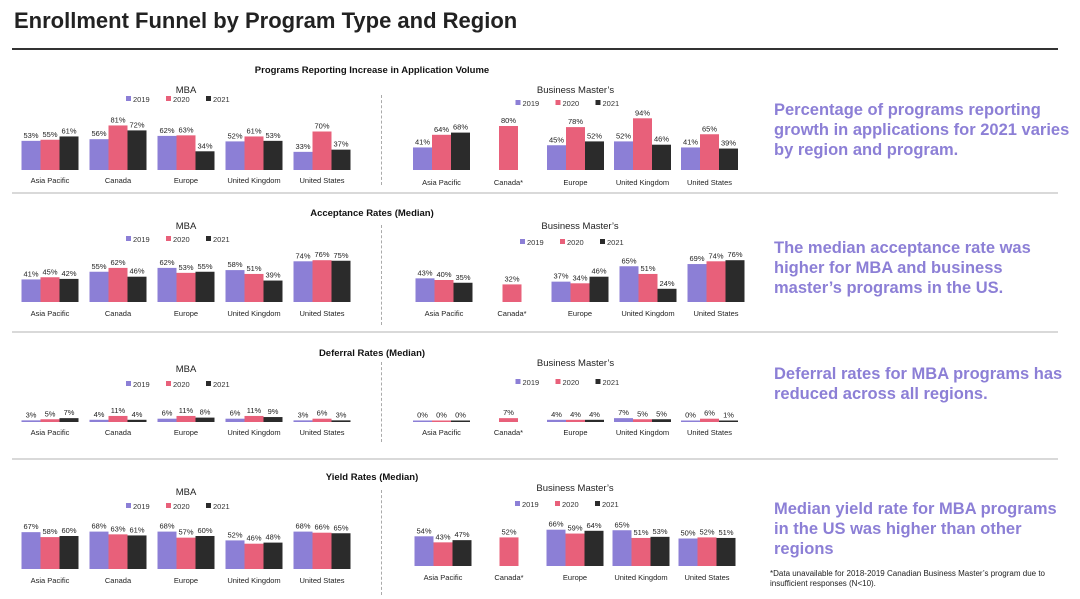  I want to click on data-label: 0%, so click(690, 415).